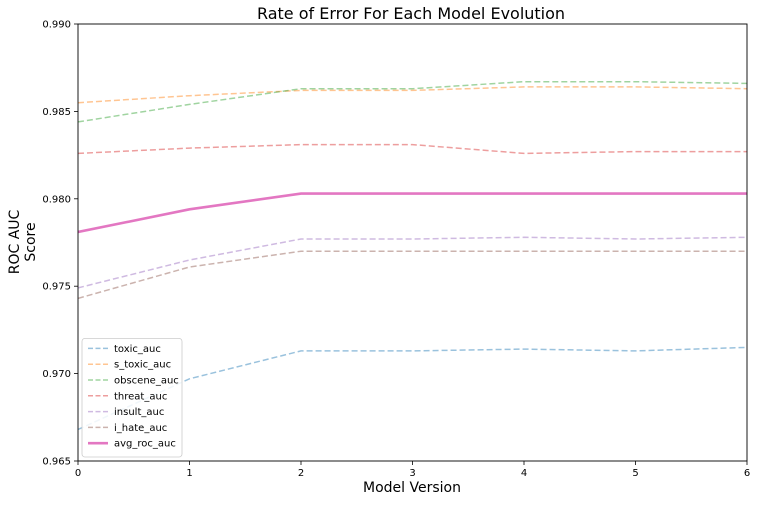 Image resolution: width=757 pixels, height=506 pixels. What do you see at coordinates (635, 473) in the screenshot?
I see `x-tick-label: 5` at bounding box center [635, 473].